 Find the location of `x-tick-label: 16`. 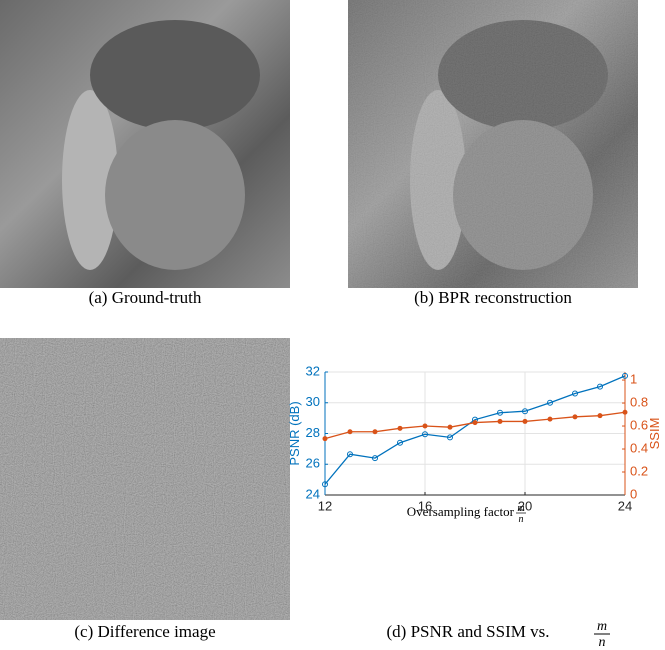

x-tick-label: 16 is located at coordinates (425, 505).